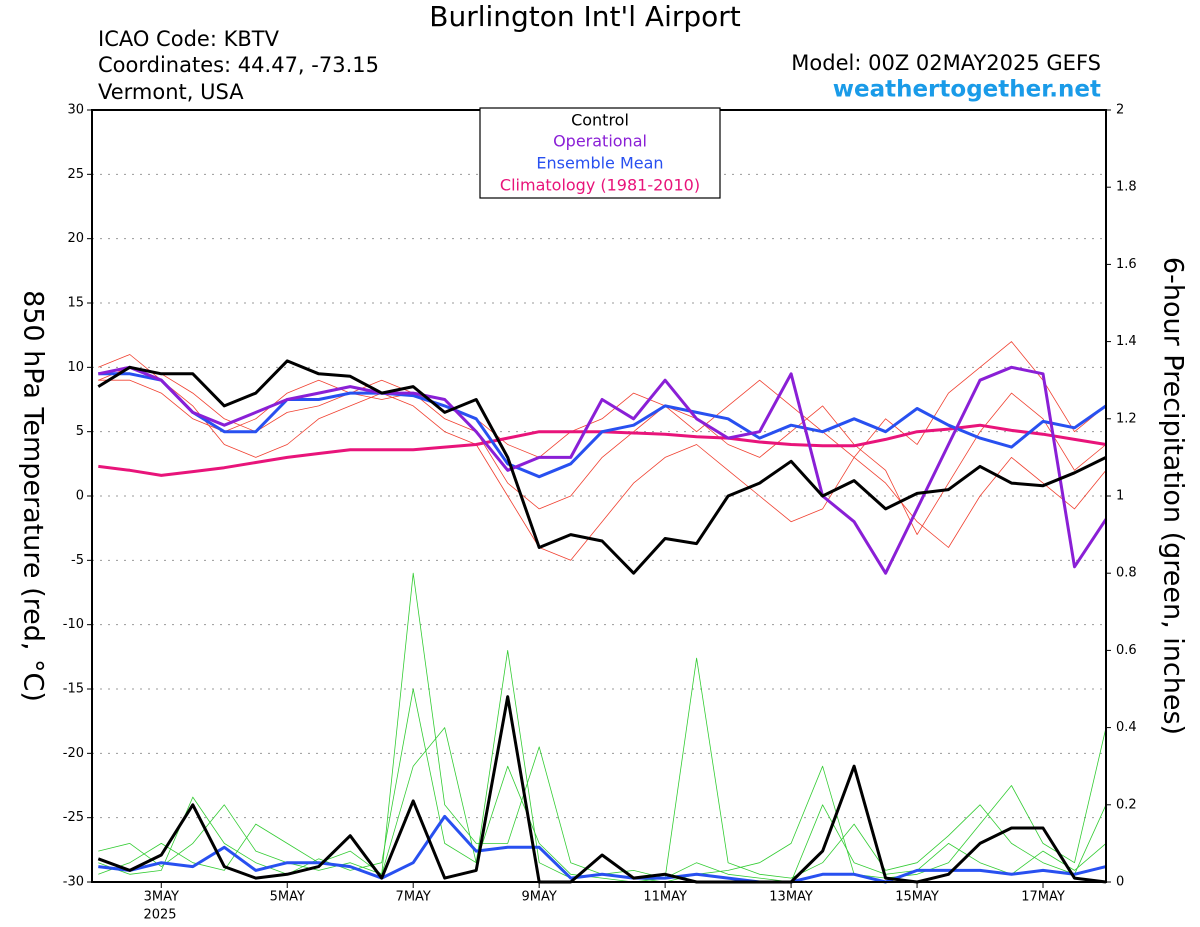 The image size is (1200, 927). Describe the element at coordinates (599, 163) in the screenshot. I see `legend-entry: Ensemble Mean` at that location.